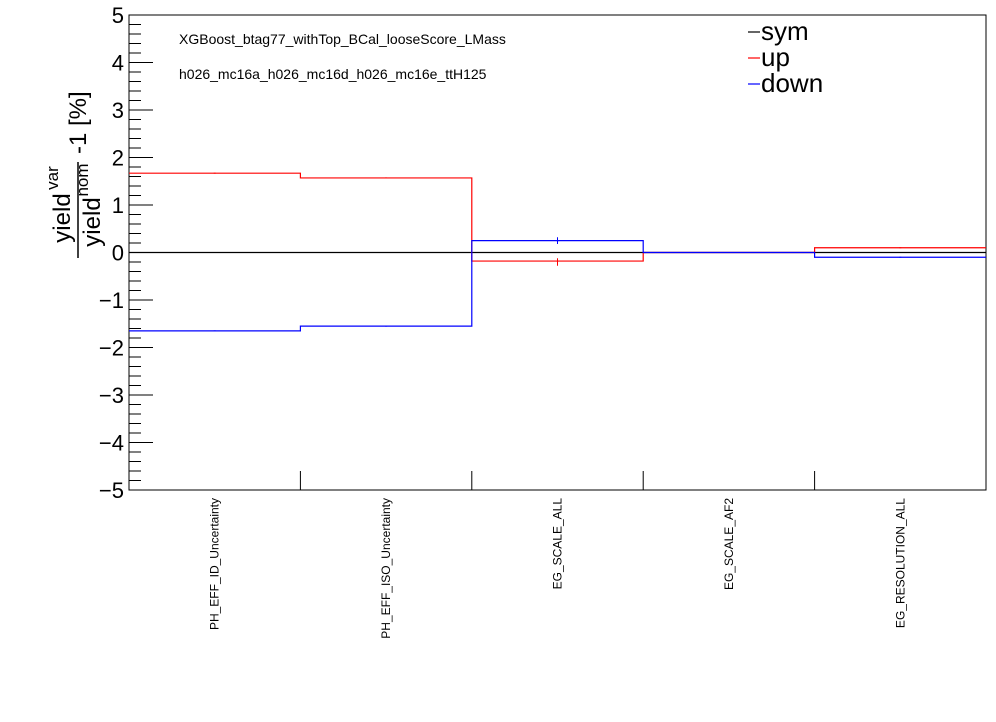 This screenshot has height=722, width=996. What do you see at coordinates (92, 221) in the screenshot?
I see `y-axis-label-denominator: yield` at bounding box center [92, 221].